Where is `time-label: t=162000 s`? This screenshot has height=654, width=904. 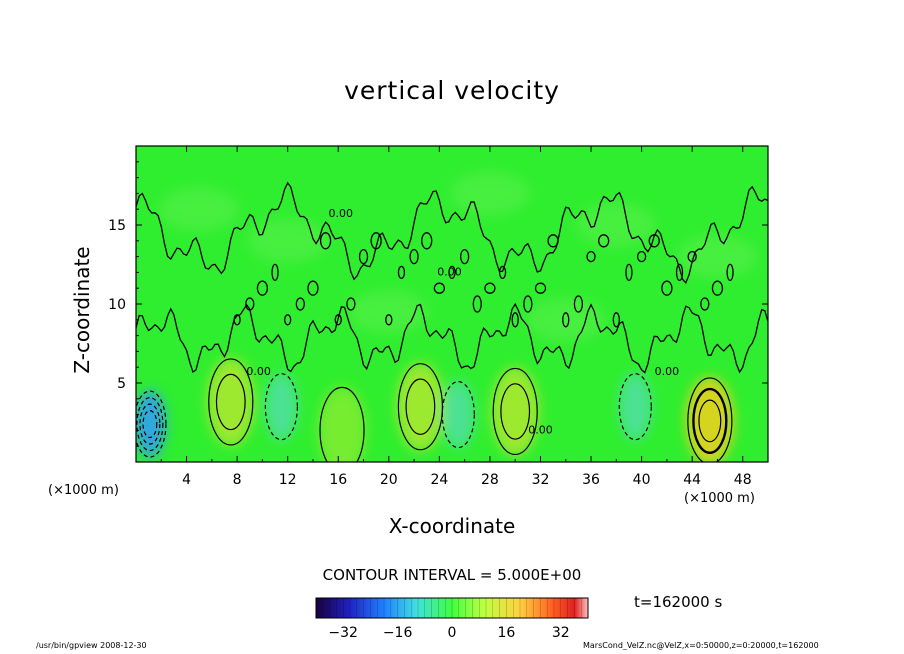 time-label: t=162000 s is located at coordinates (678, 602).